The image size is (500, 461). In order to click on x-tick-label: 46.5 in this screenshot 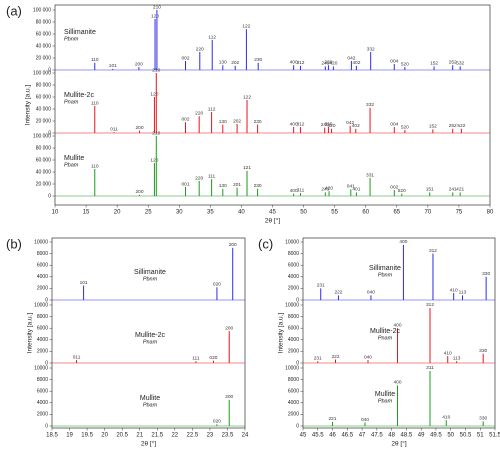, I will do `click(347, 436)`.